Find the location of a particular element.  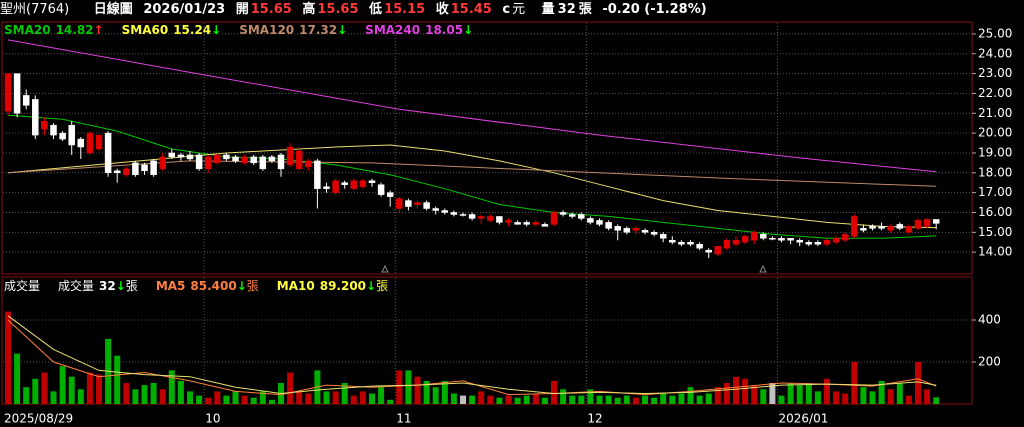

legend-item: MA5 85.400↓張 is located at coordinates (207, 286).